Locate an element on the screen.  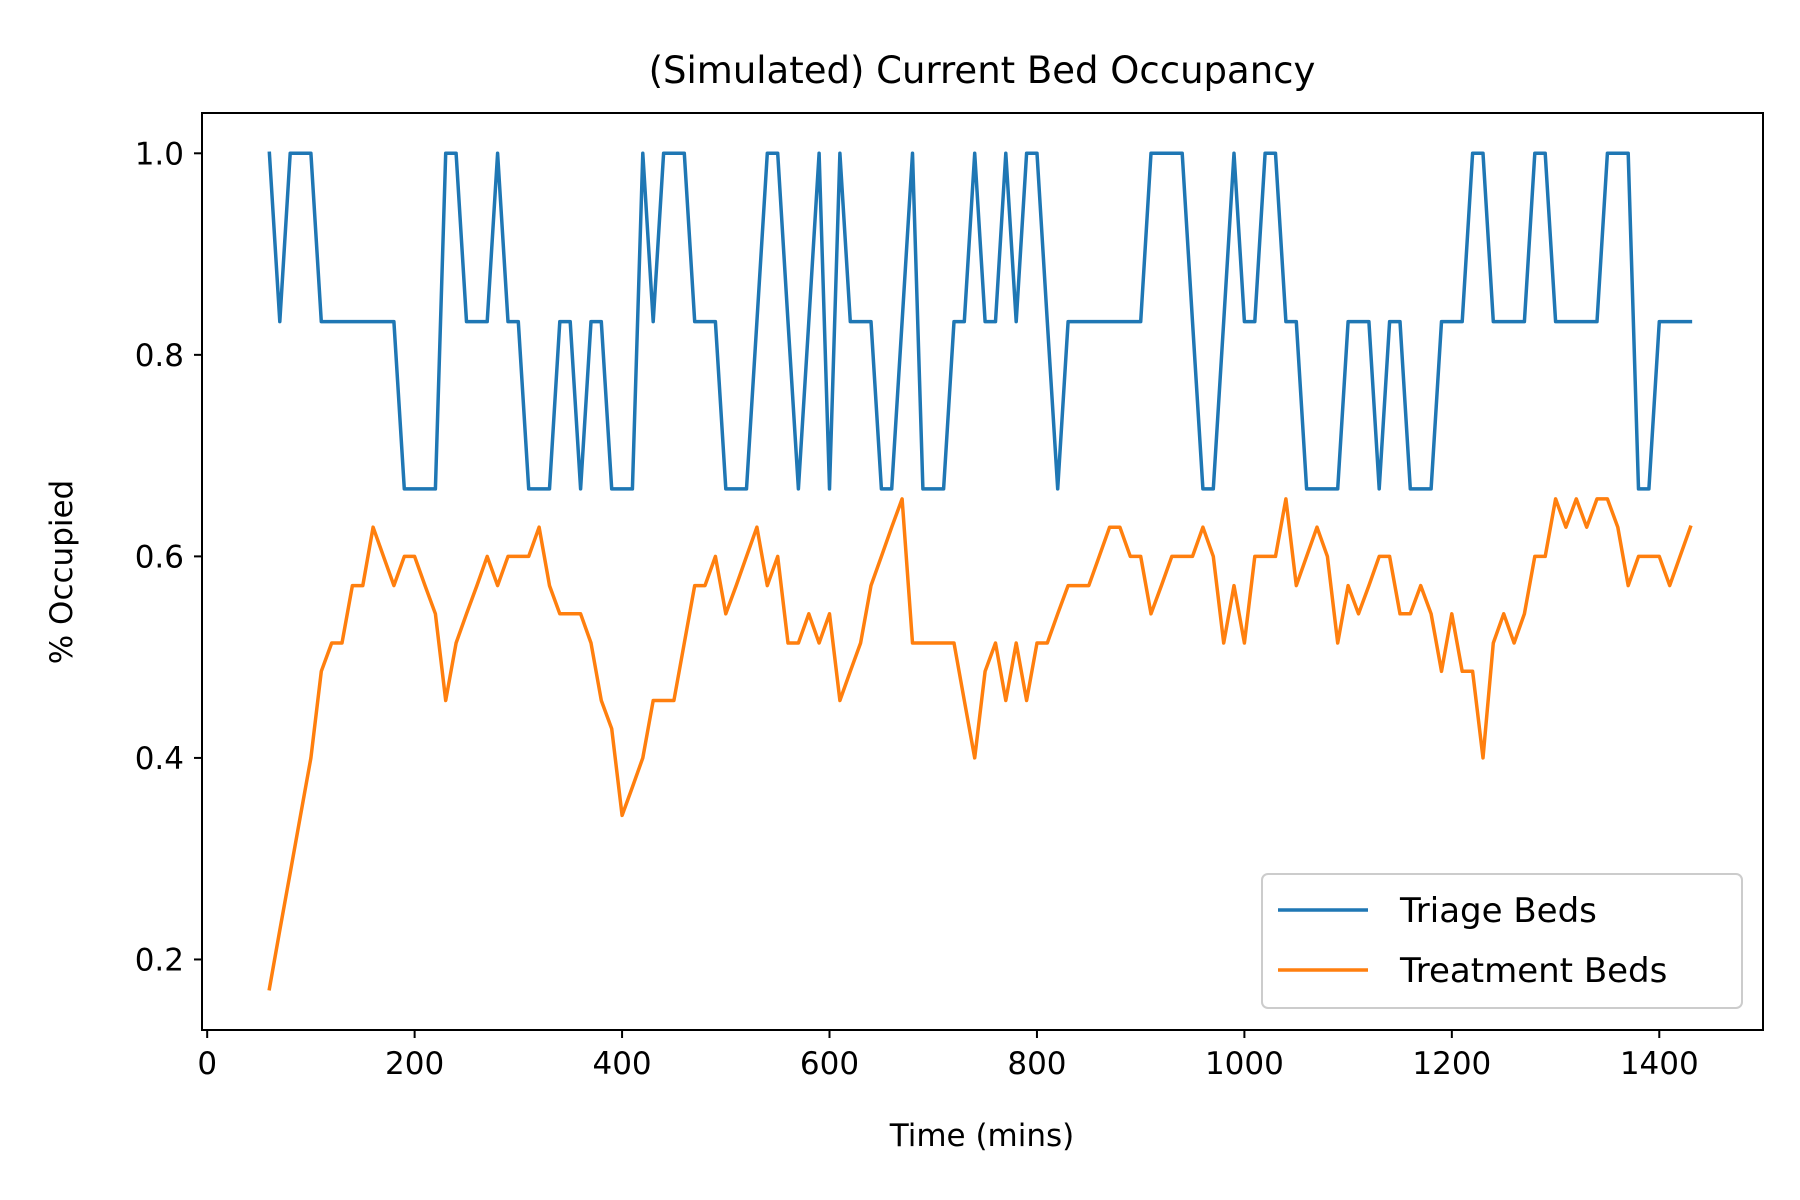
chart-title: (Simulated) Current Bed Occupancy is located at coordinates (982, 70).